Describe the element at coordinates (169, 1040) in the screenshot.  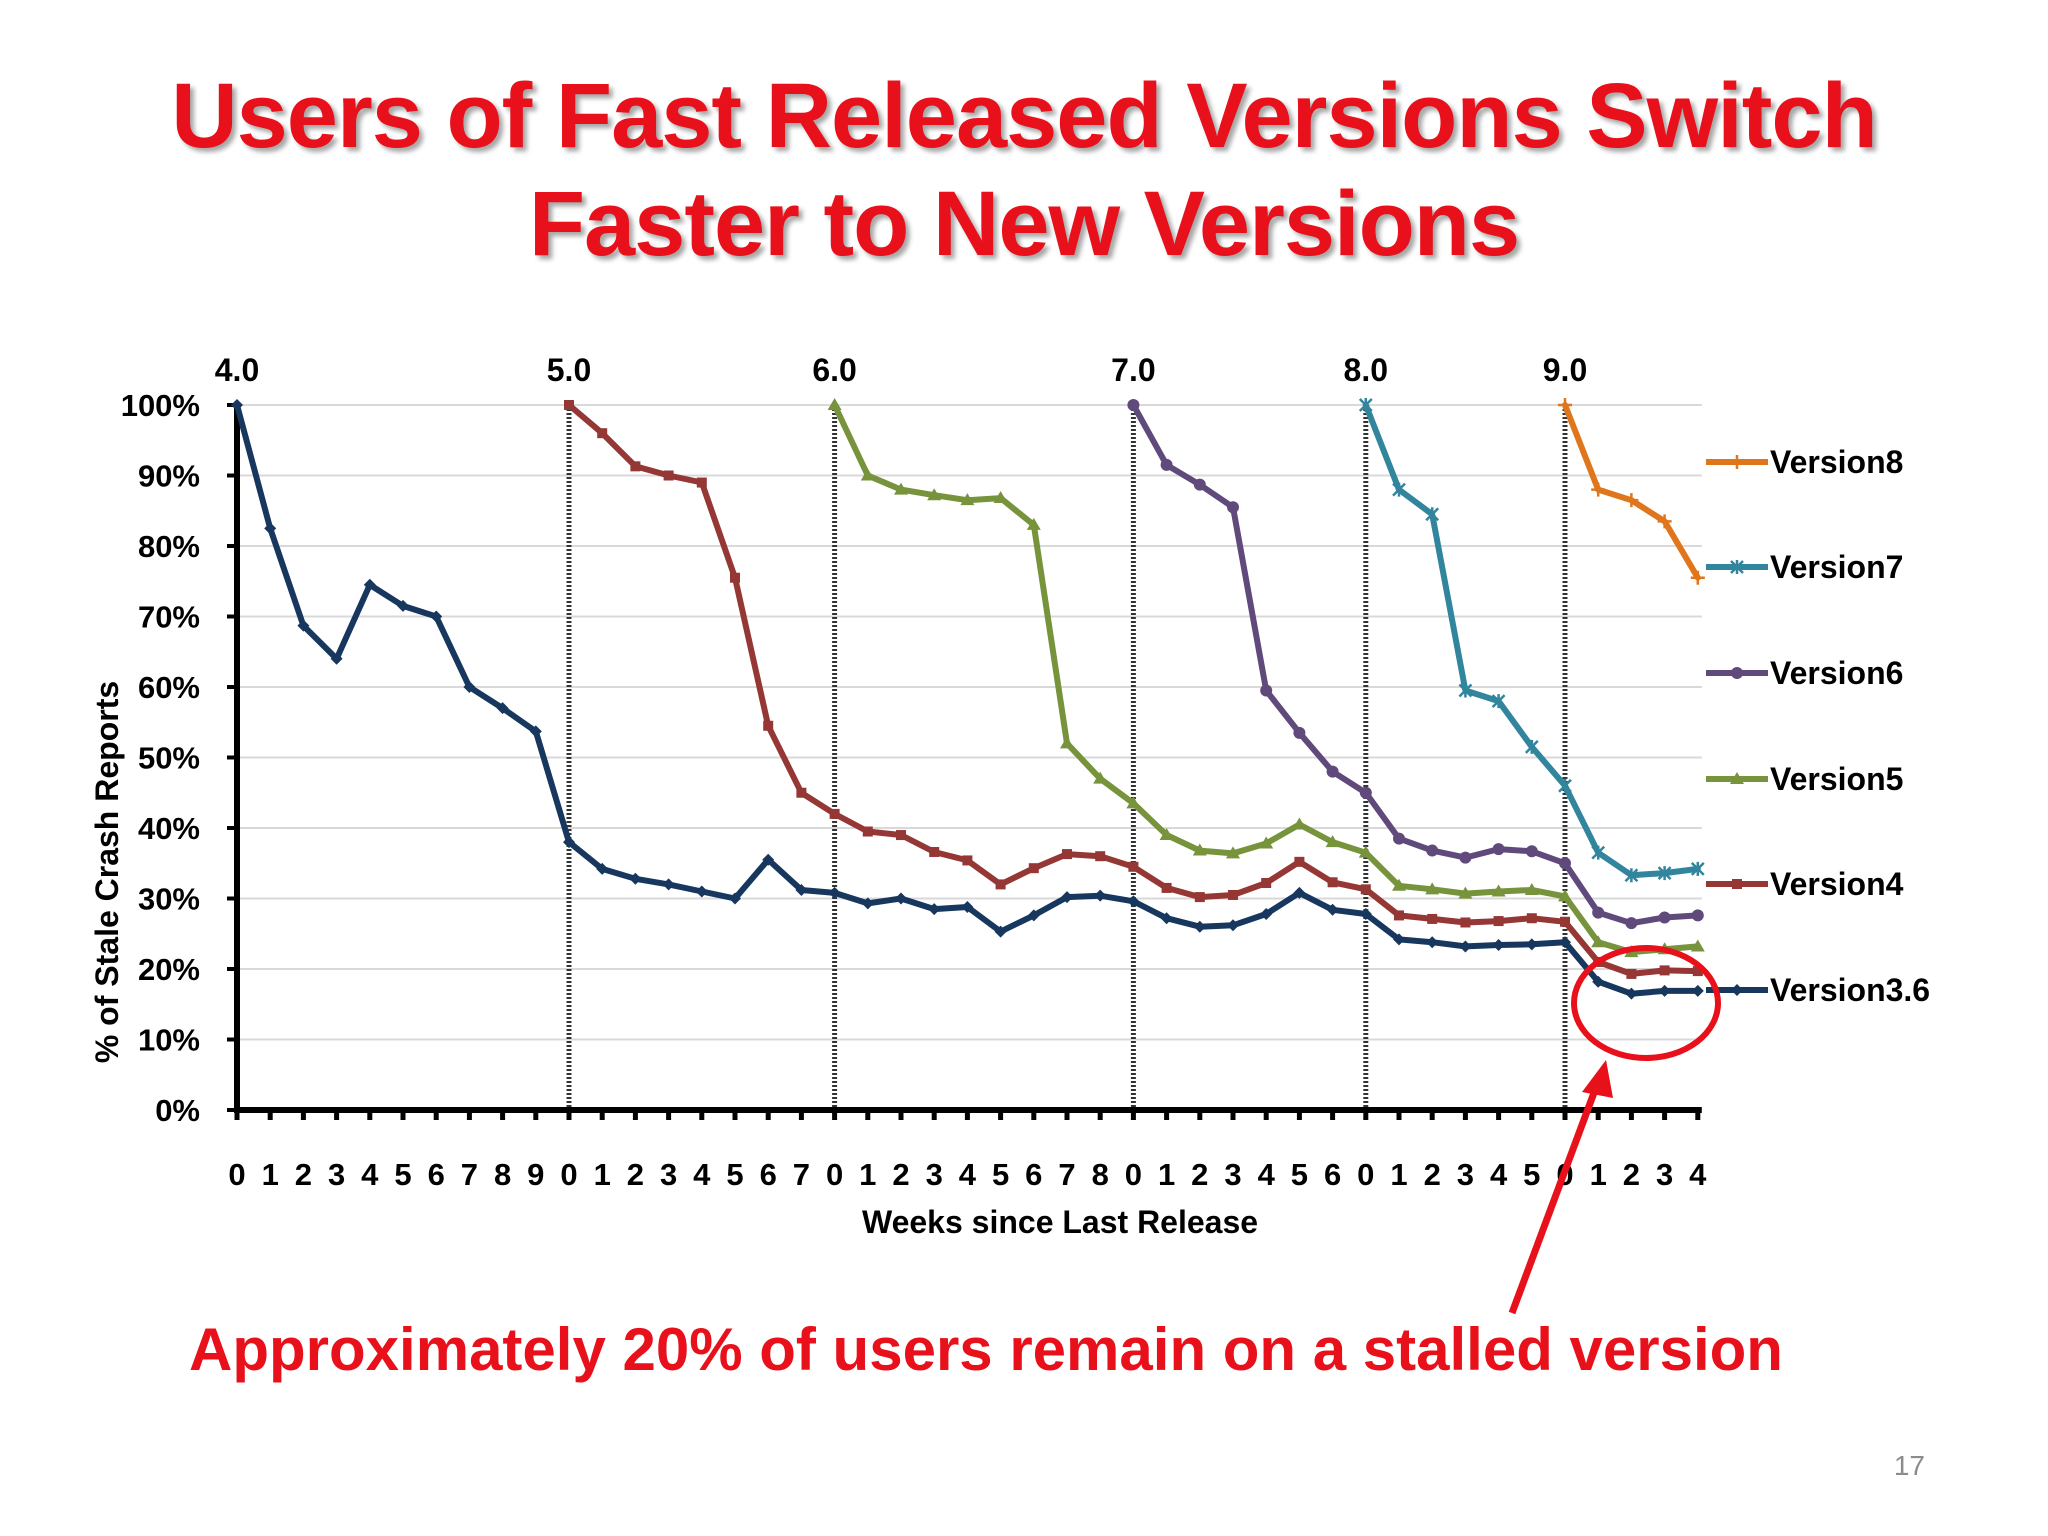
I see `y-tick-label: 10%` at that location.